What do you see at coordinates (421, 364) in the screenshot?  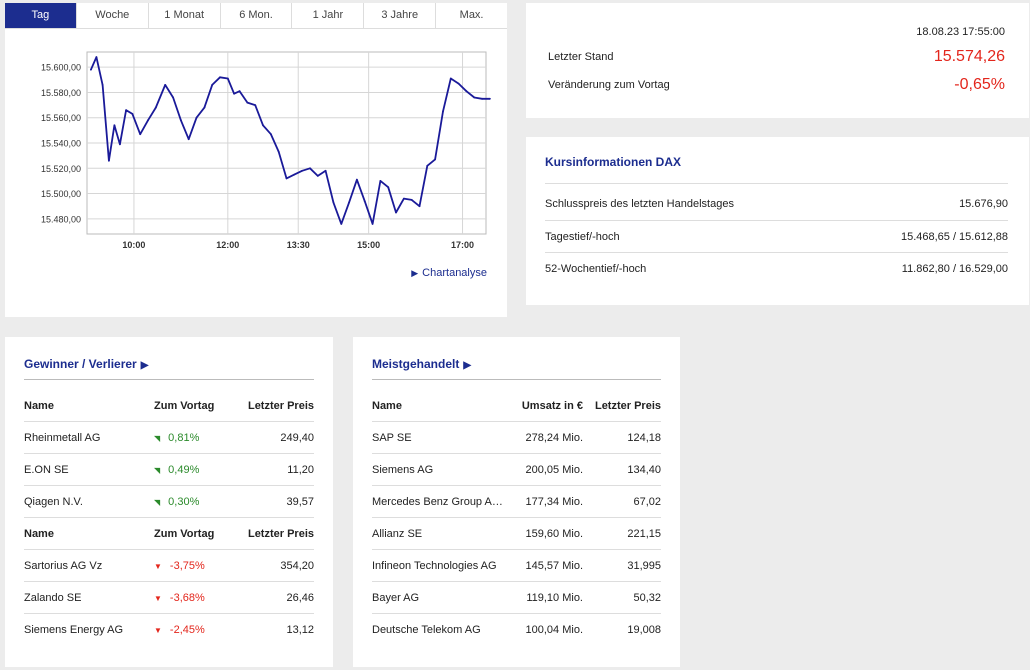 I see `meistgehandelt-link: Meistgehandelt ▶` at bounding box center [421, 364].